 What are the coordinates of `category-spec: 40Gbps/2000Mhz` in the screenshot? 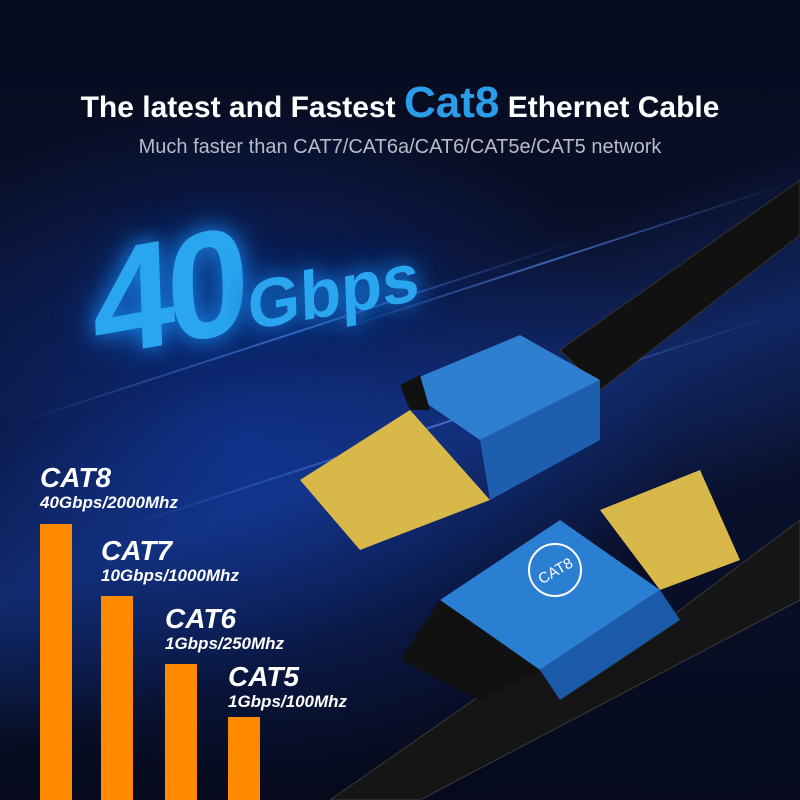 It's located at (109, 502).